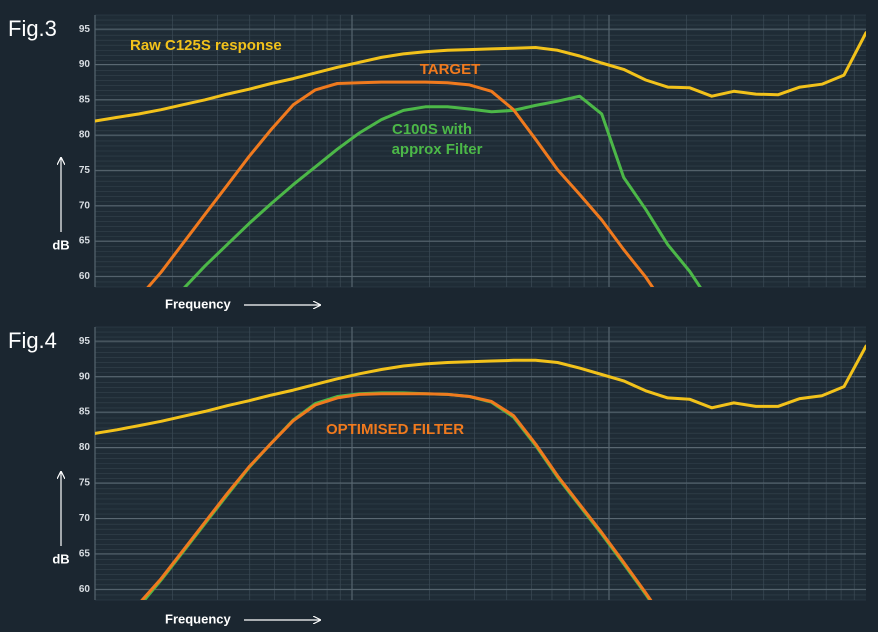 This screenshot has width=878, height=632. Describe the element at coordinates (32, 28) in the screenshot. I see `figure-title: Fig.3` at that location.